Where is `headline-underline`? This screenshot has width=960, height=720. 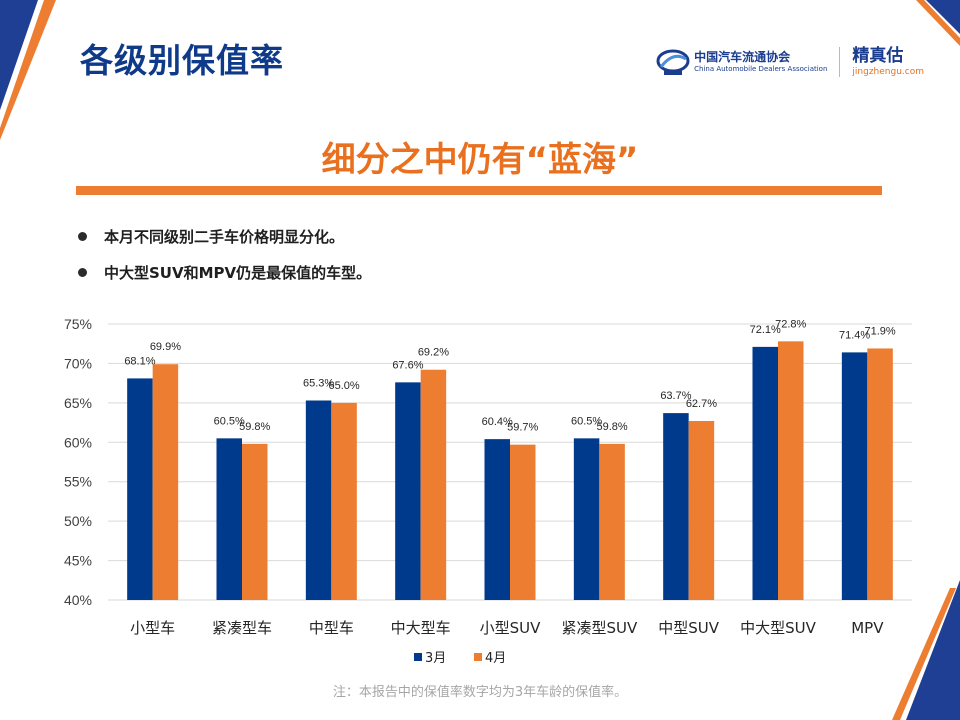 headline-underline is located at coordinates (479, 190).